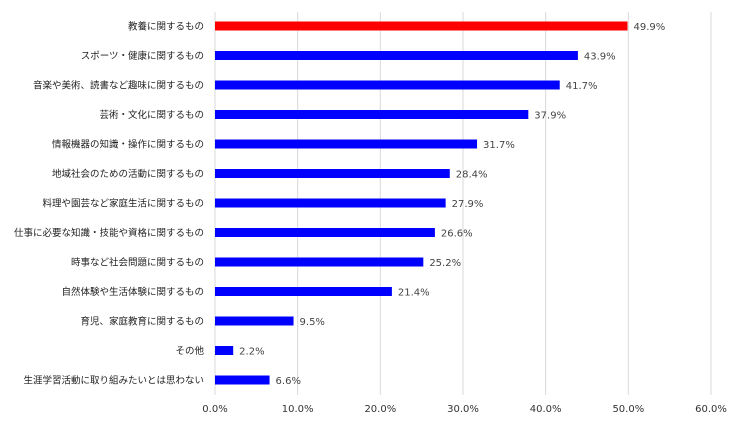 The image size is (740, 427). I want to click on category-label: その他, so click(189, 351).